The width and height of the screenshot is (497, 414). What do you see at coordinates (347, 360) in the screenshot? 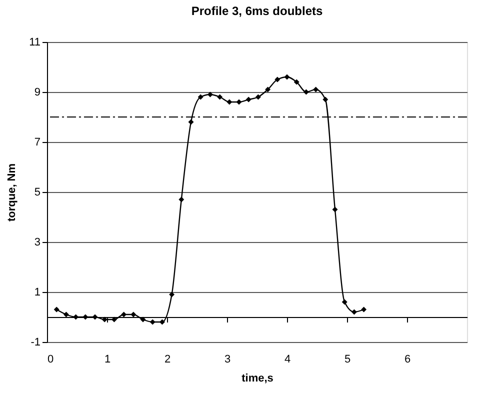
I see `x-tick-label: 5` at bounding box center [347, 360].